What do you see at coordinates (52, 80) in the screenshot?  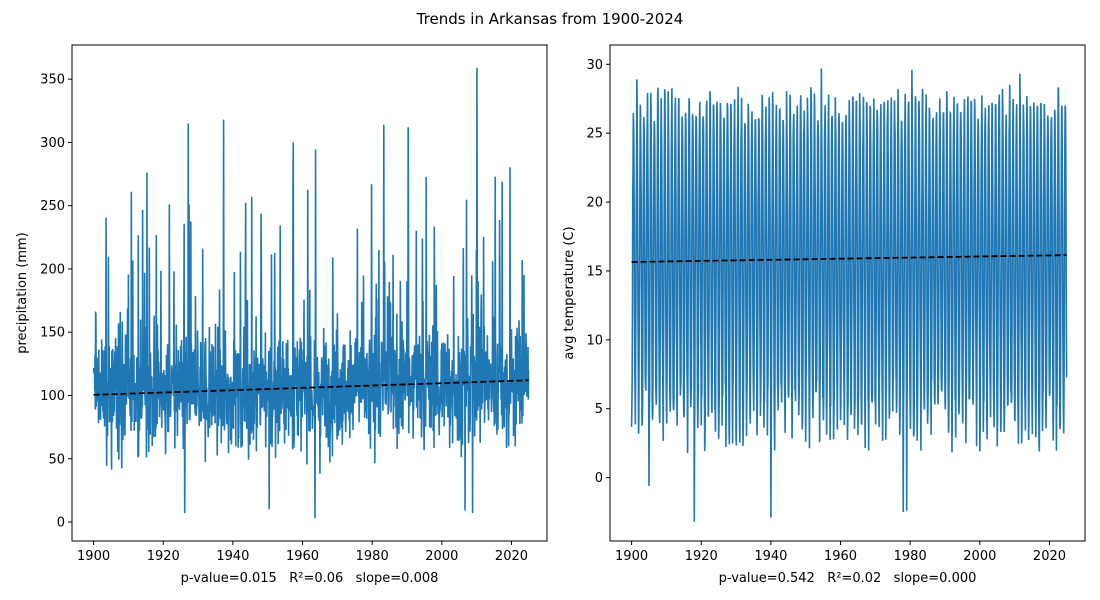 I see `y-tick-label: 350` at bounding box center [52, 80].